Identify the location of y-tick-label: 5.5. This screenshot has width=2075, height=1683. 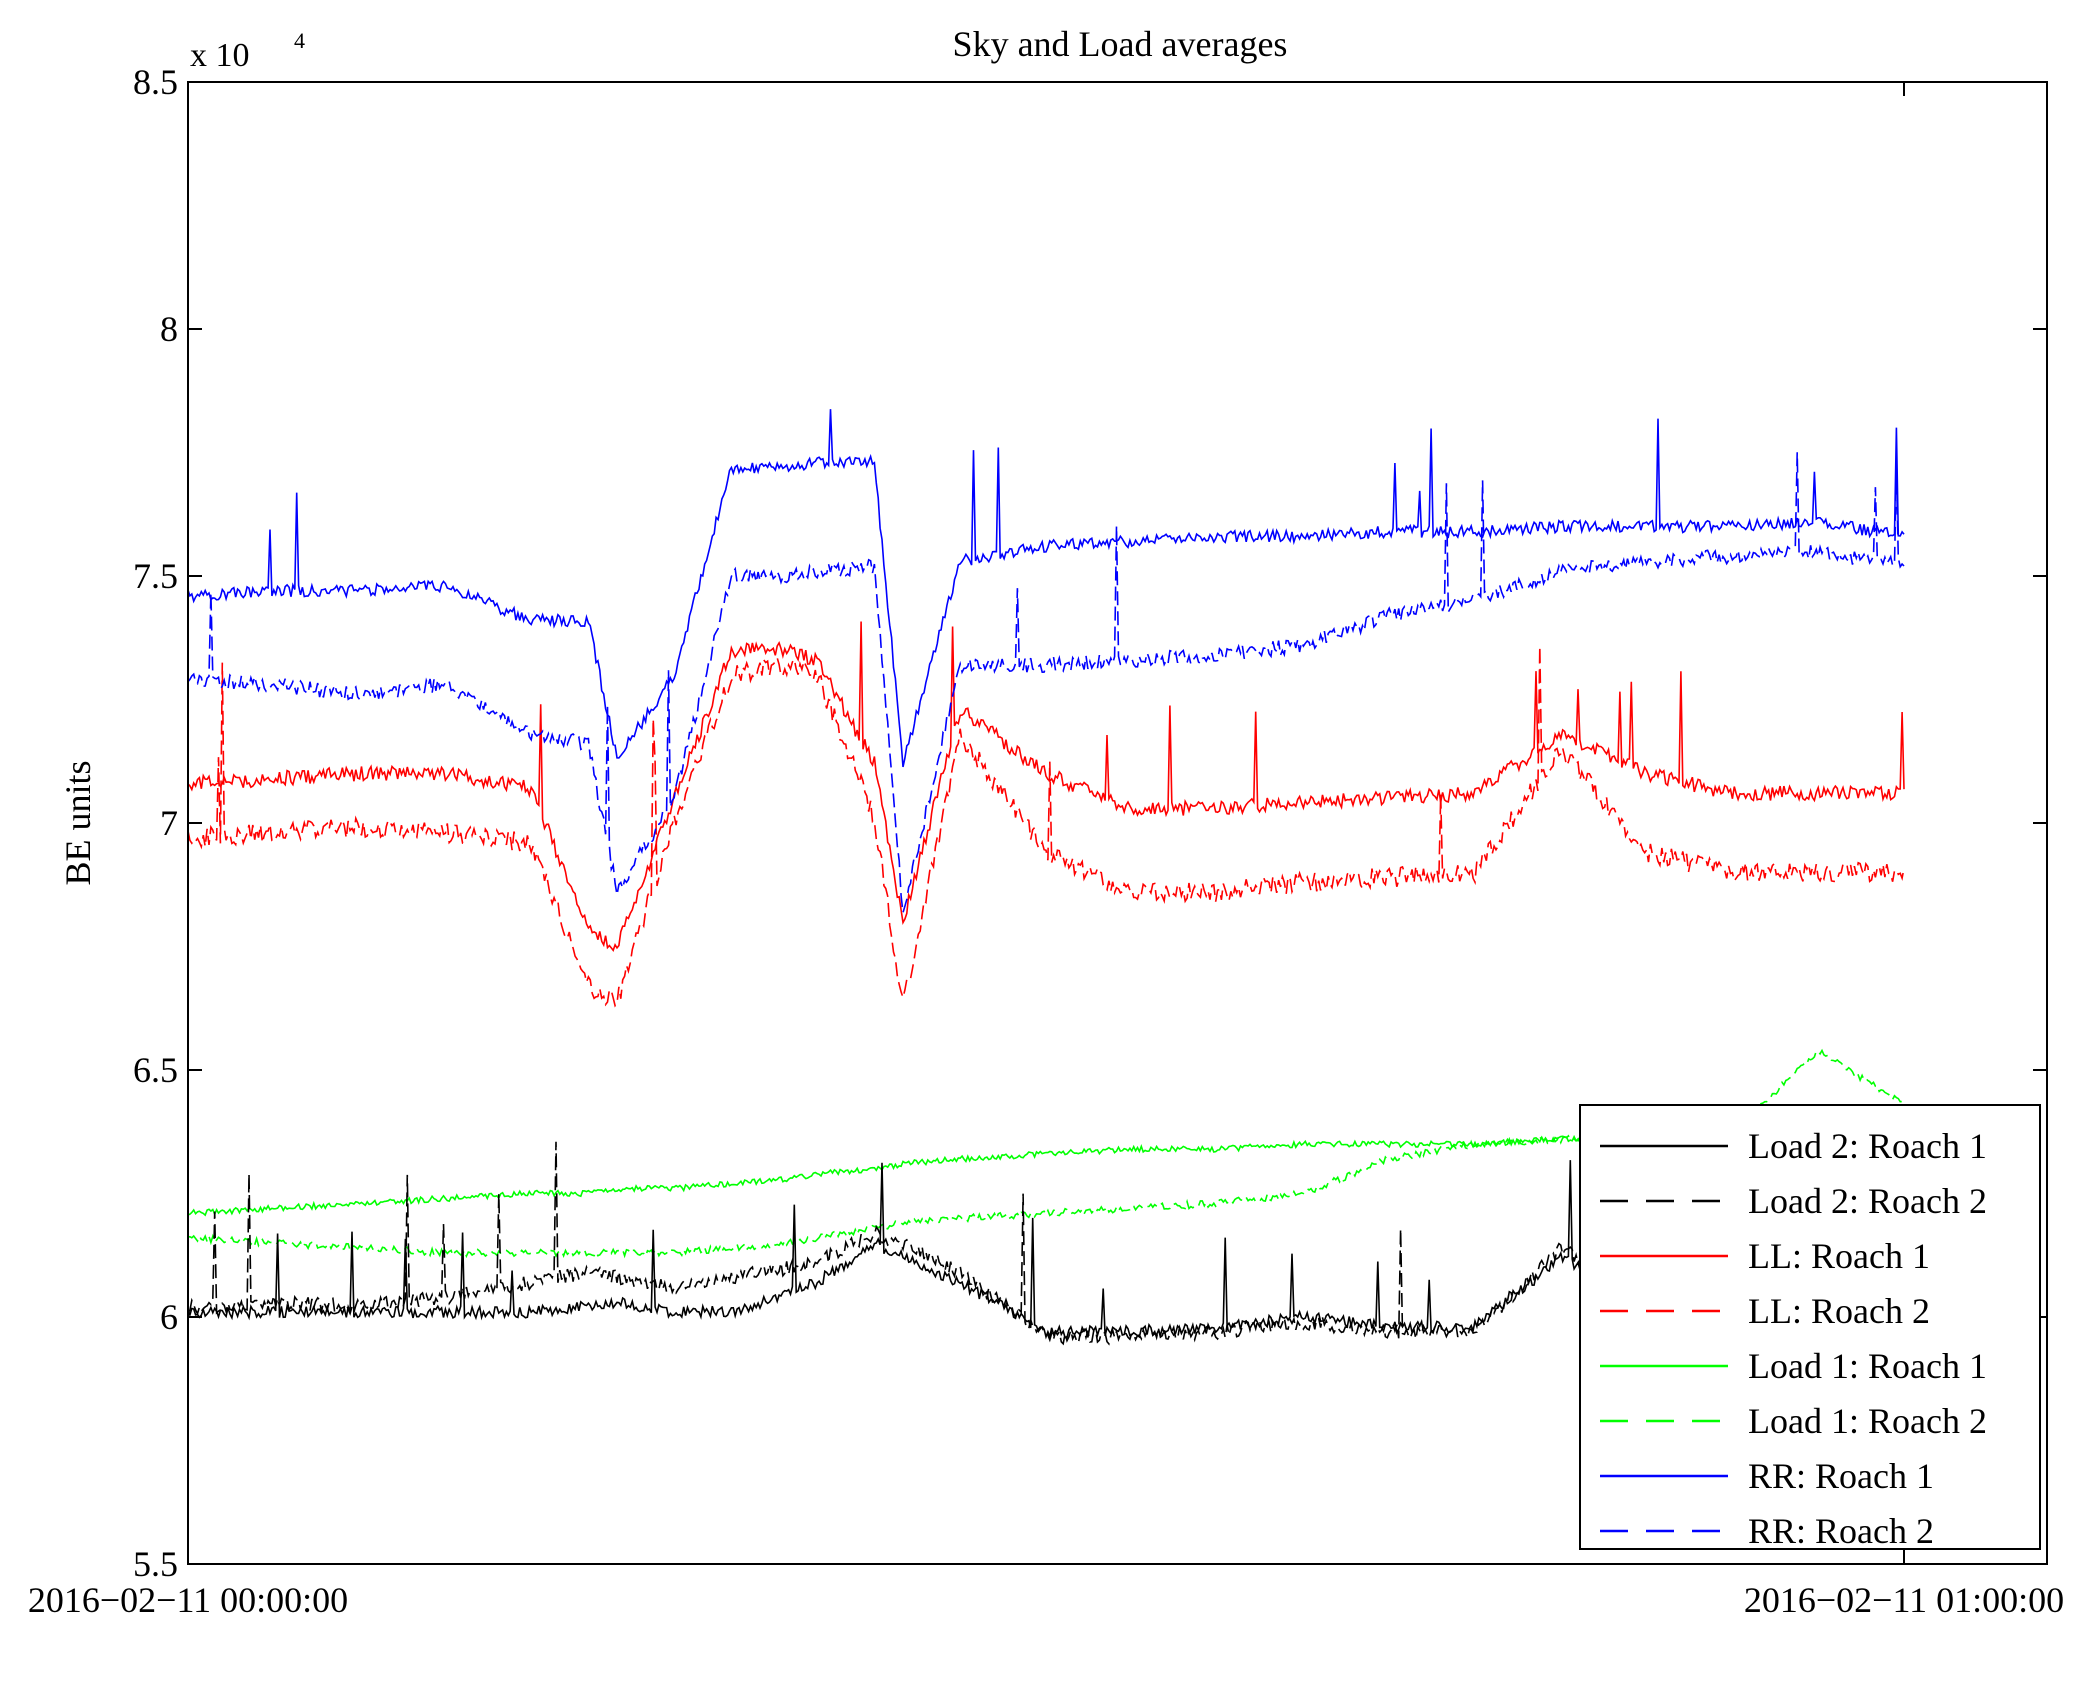
(155, 1564).